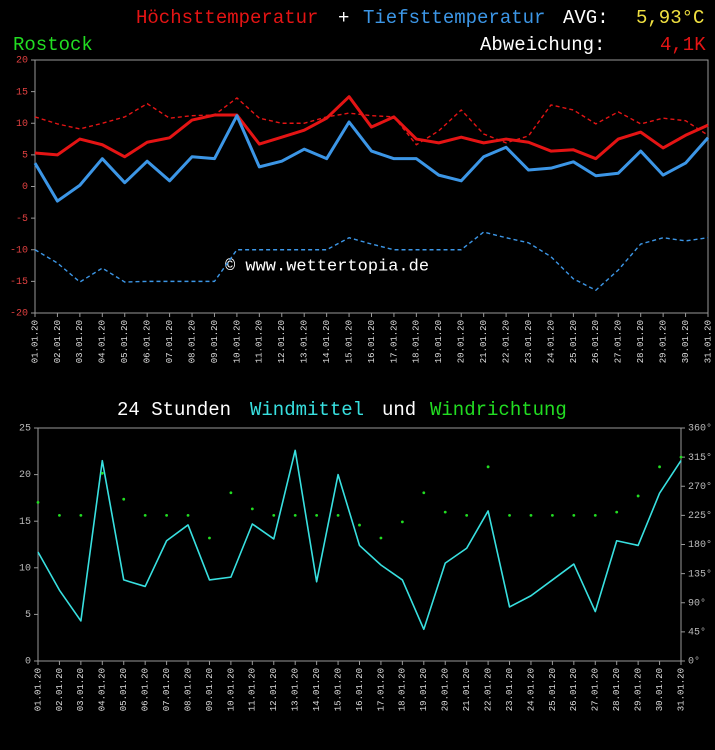 This screenshot has width=715, height=750. What do you see at coordinates (683, 45) in the screenshot?
I see `deviation-value: 4,1K` at bounding box center [683, 45].